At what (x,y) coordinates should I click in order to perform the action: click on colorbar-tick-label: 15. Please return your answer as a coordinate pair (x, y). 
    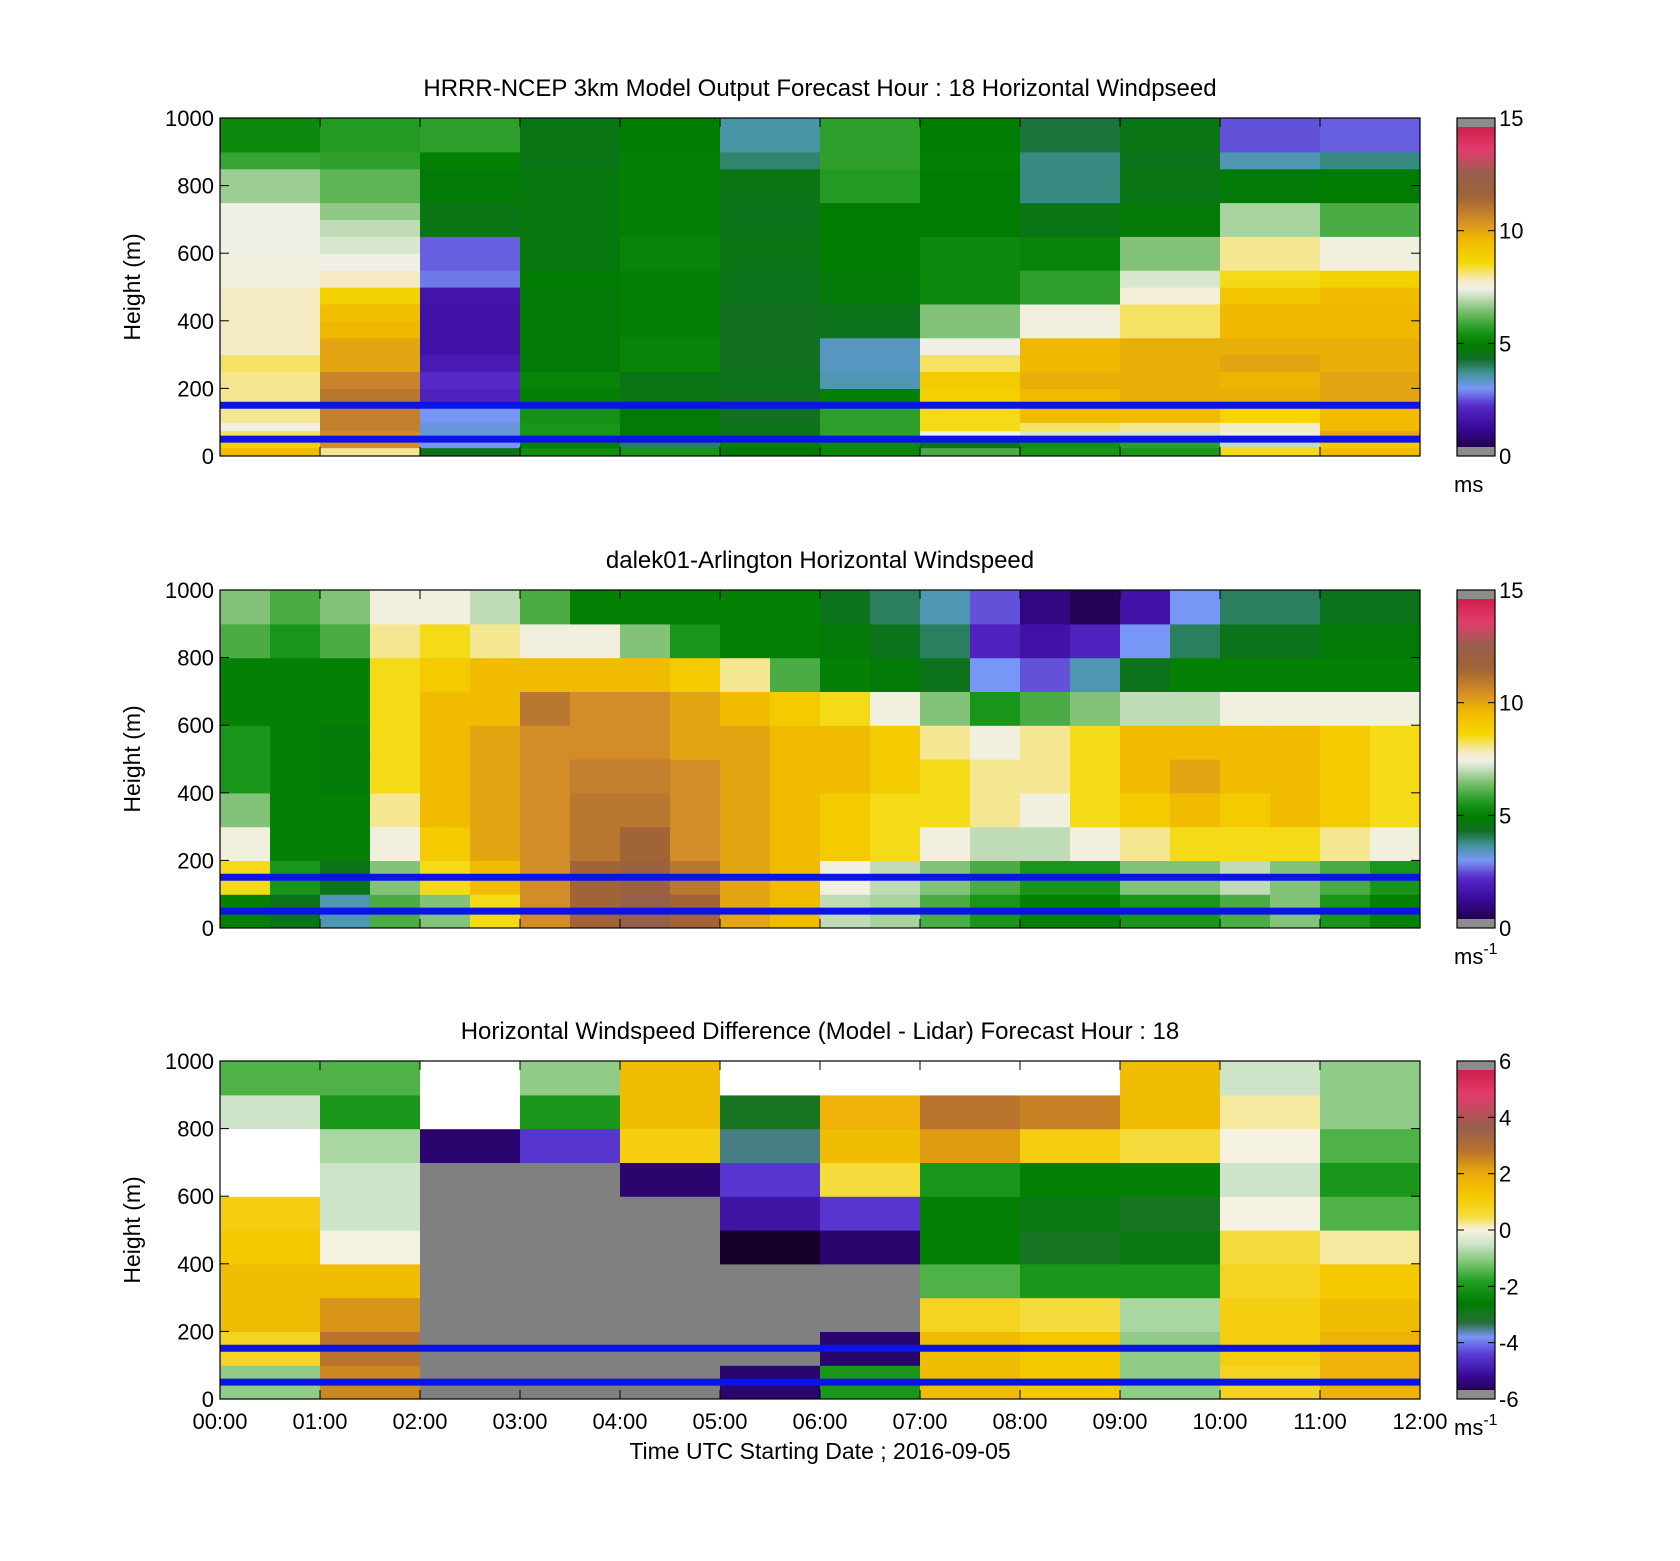
    Looking at the image, I should click on (1511, 118).